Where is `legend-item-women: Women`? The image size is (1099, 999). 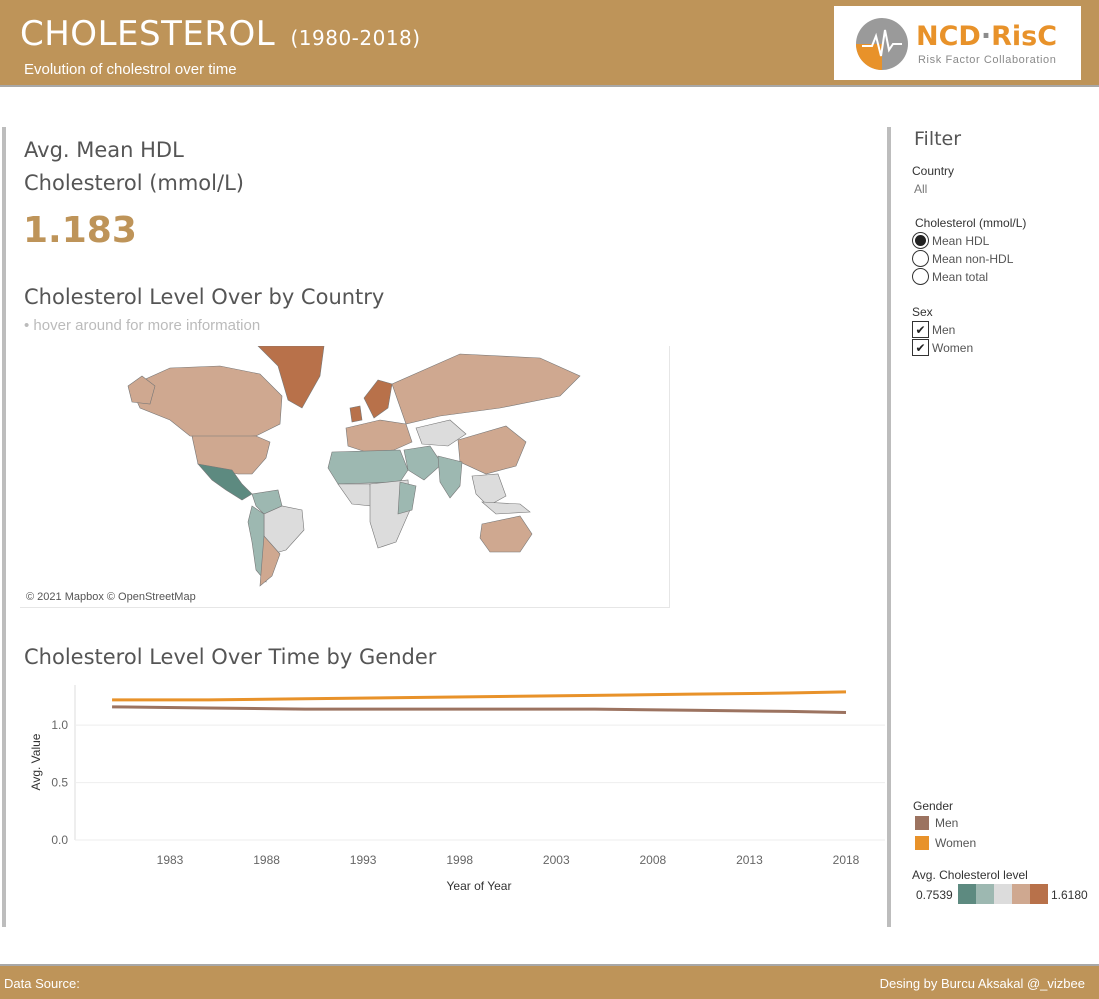 legend-item-women: Women is located at coordinates (945, 843).